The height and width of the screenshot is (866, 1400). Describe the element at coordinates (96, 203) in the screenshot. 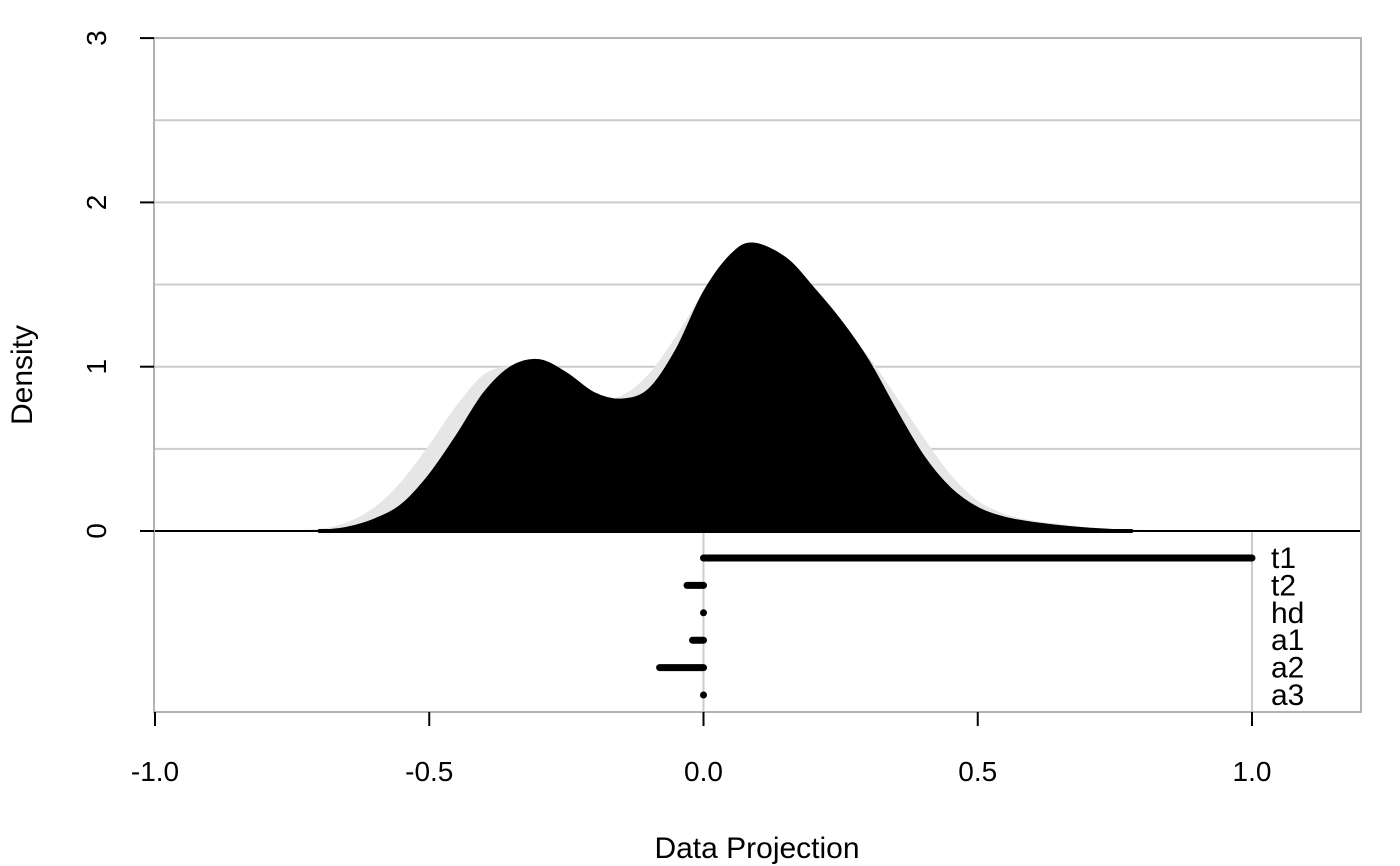

I see `y-tick-label: 2` at that location.